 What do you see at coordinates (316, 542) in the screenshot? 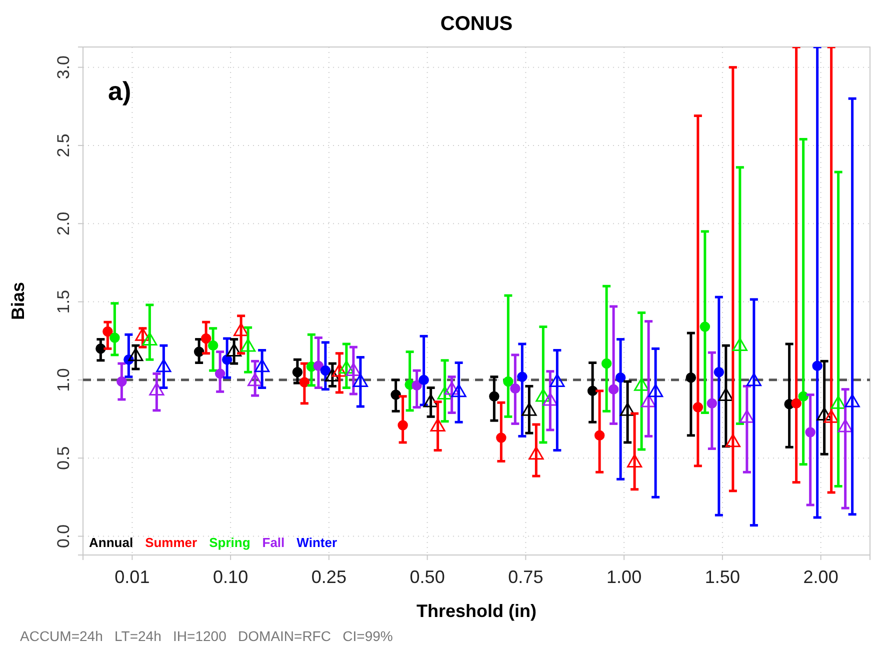
I see `text: Winter` at bounding box center [316, 542].